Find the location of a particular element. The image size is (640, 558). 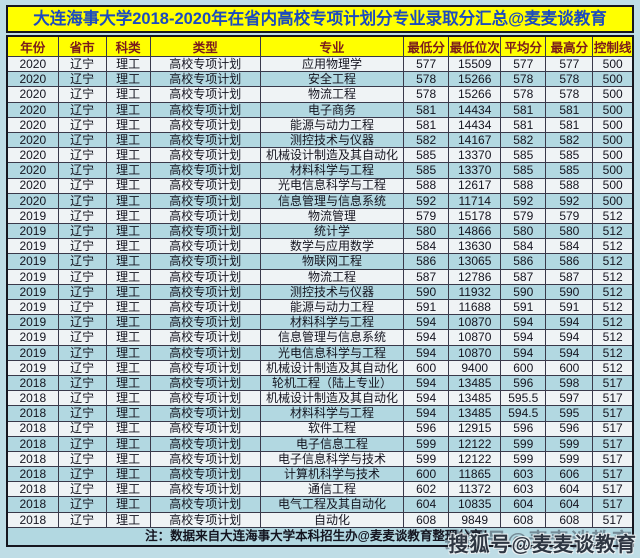

cell-avg-score: 596 is located at coordinates (523, 383).